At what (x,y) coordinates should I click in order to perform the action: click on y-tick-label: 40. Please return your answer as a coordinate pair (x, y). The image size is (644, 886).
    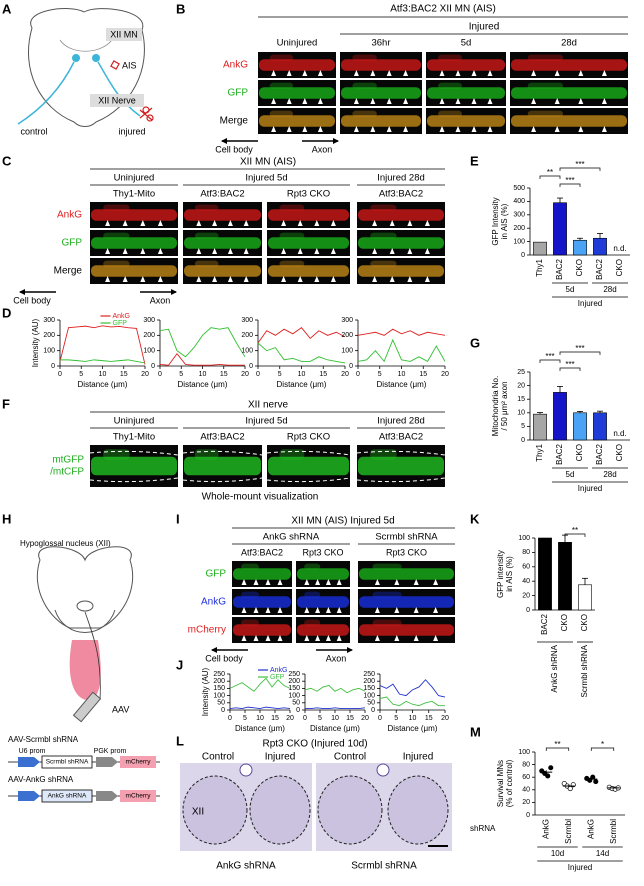
    Looking at the image, I should click on (526, 581).